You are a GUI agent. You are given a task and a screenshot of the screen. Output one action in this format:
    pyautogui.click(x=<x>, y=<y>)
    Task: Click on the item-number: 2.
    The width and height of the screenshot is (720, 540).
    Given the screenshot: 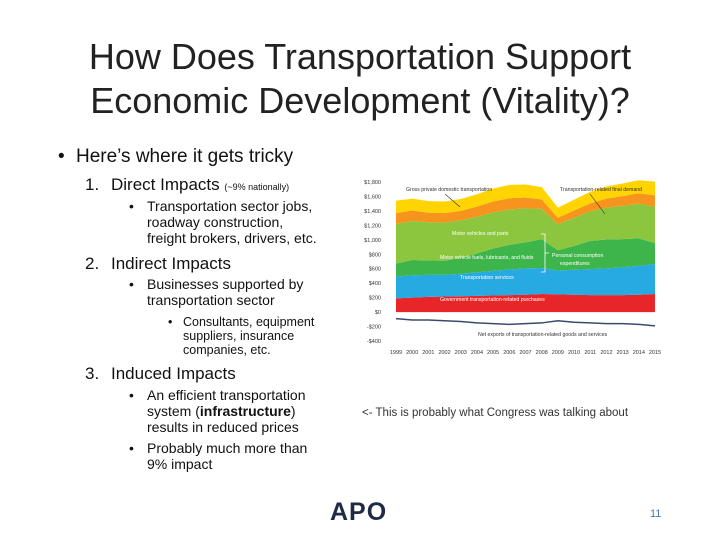 What is the action you would take?
    pyautogui.click(x=92, y=263)
    